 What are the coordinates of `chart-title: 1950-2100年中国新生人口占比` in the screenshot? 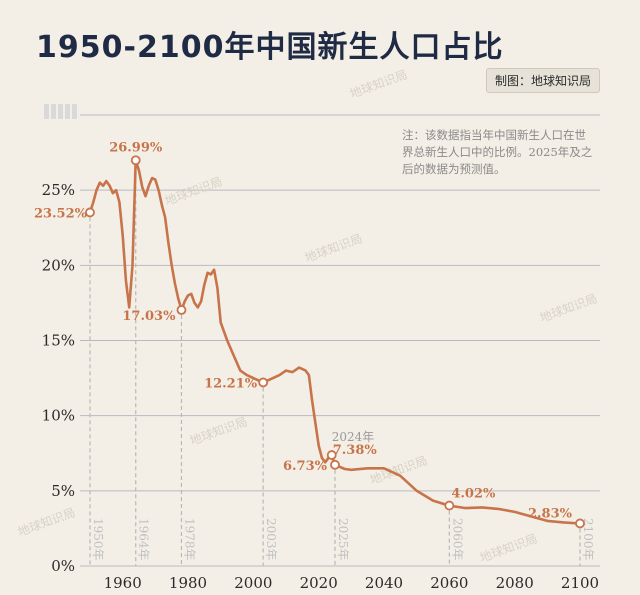 It's located at (270, 47).